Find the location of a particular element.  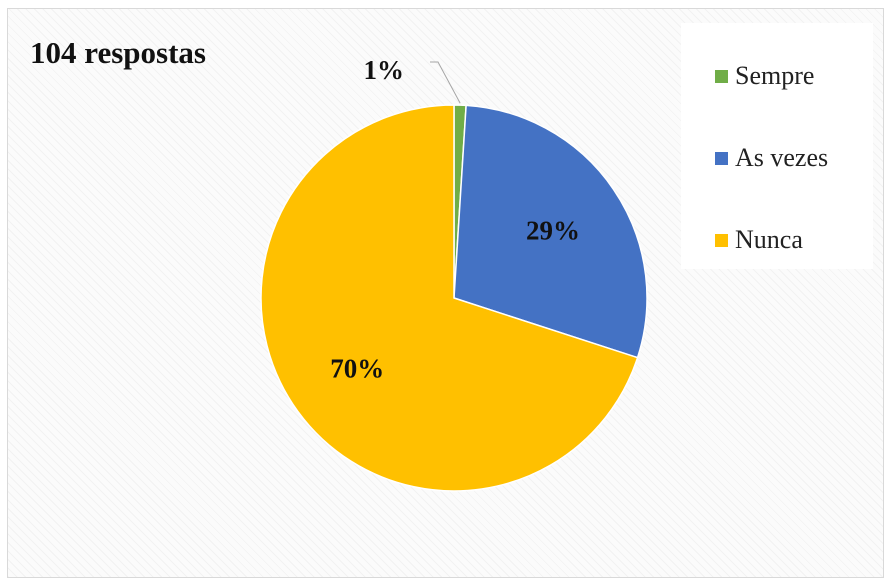

legend-item-nunca: Nunca is located at coordinates (759, 240).